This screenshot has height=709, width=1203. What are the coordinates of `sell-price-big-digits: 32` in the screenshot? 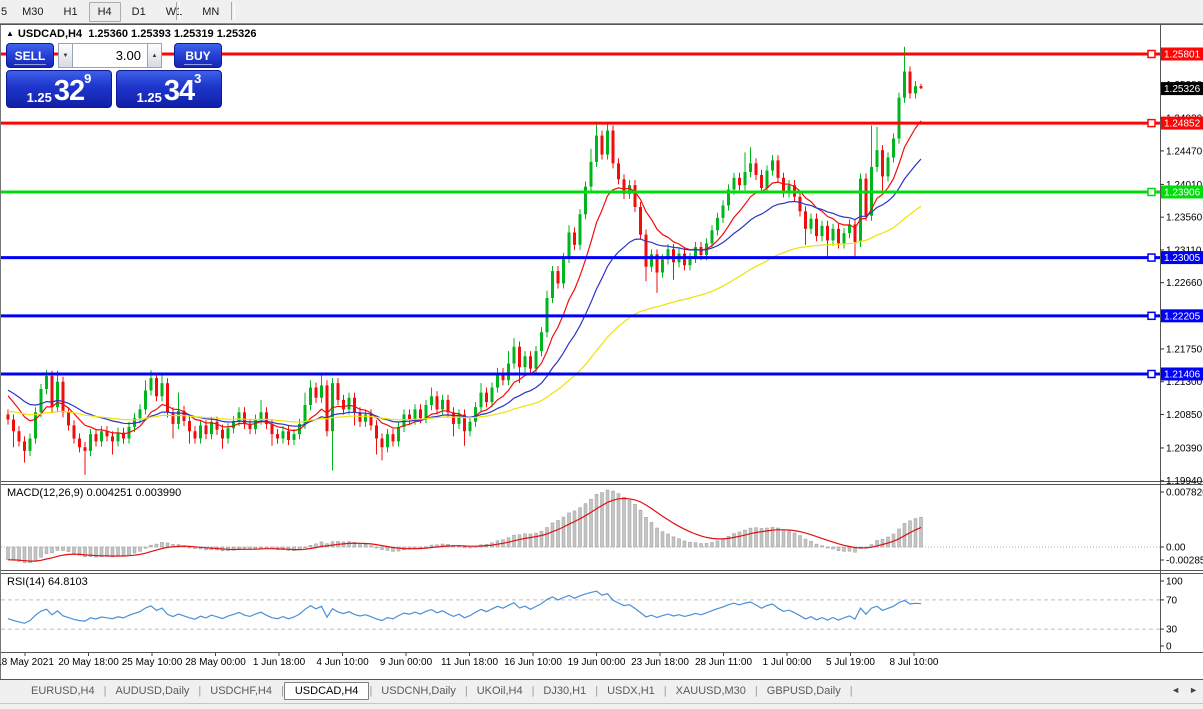 It's located at (69, 91).